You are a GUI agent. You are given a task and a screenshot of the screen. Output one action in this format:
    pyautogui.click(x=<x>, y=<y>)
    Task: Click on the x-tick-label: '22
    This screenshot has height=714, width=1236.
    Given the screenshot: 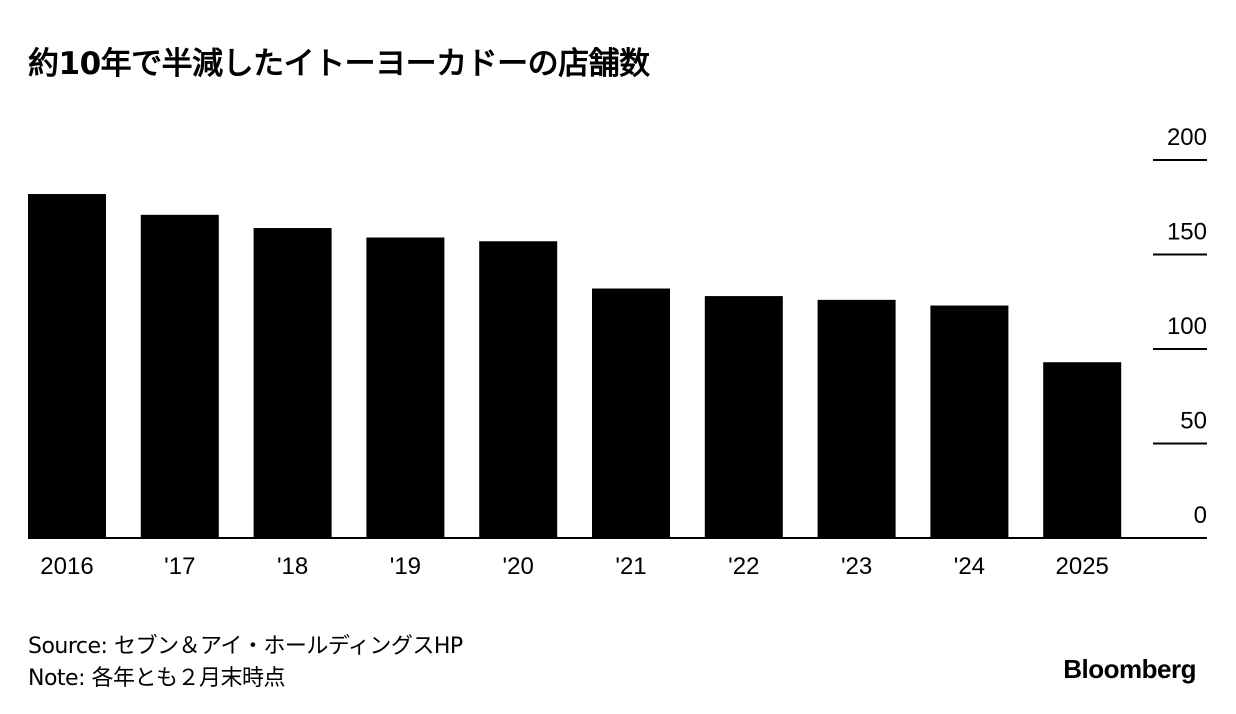 What is the action you would take?
    pyautogui.click(x=743, y=566)
    